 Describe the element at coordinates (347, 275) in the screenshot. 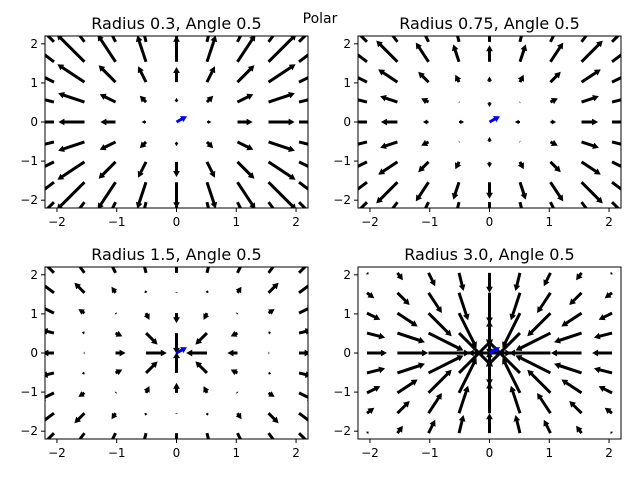

I see `y-tick-label: 2` at that location.